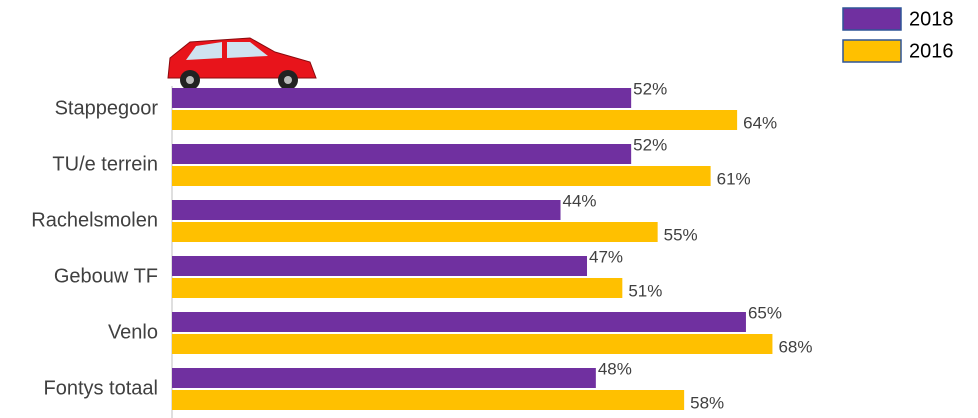 This screenshot has width=978, height=418. What do you see at coordinates (615, 368) in the screenshot?
I see `value-label: 48%` at bounding box center [615, 368].